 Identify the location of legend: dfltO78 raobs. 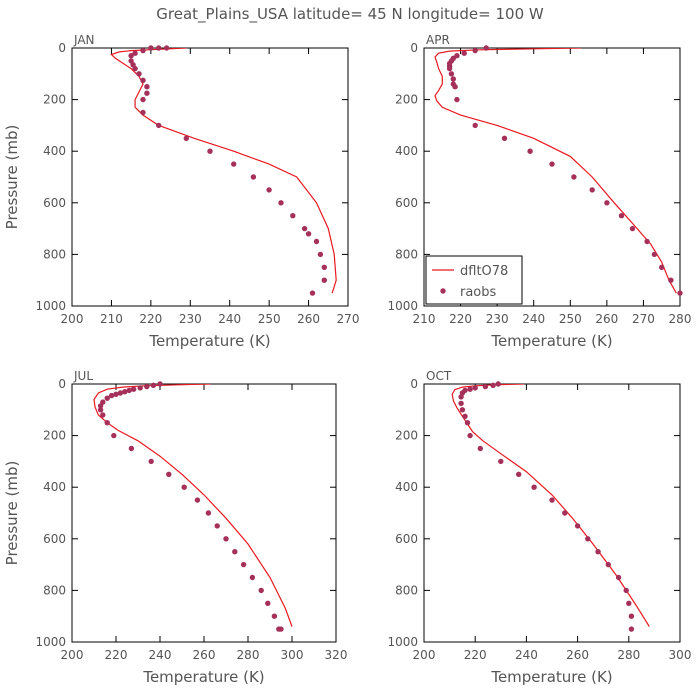
(474, 280).